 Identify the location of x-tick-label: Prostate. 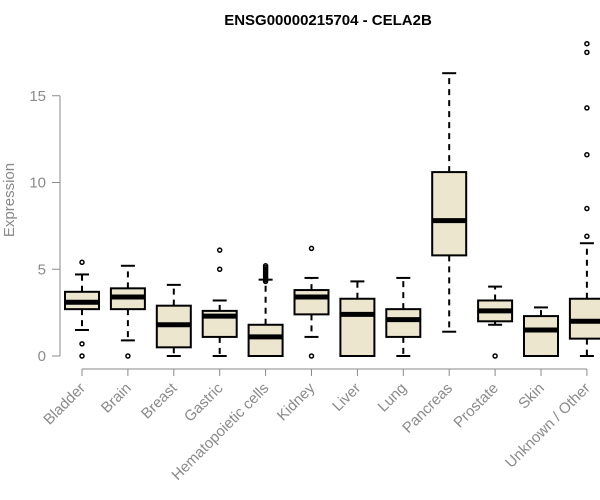
(476, 406).